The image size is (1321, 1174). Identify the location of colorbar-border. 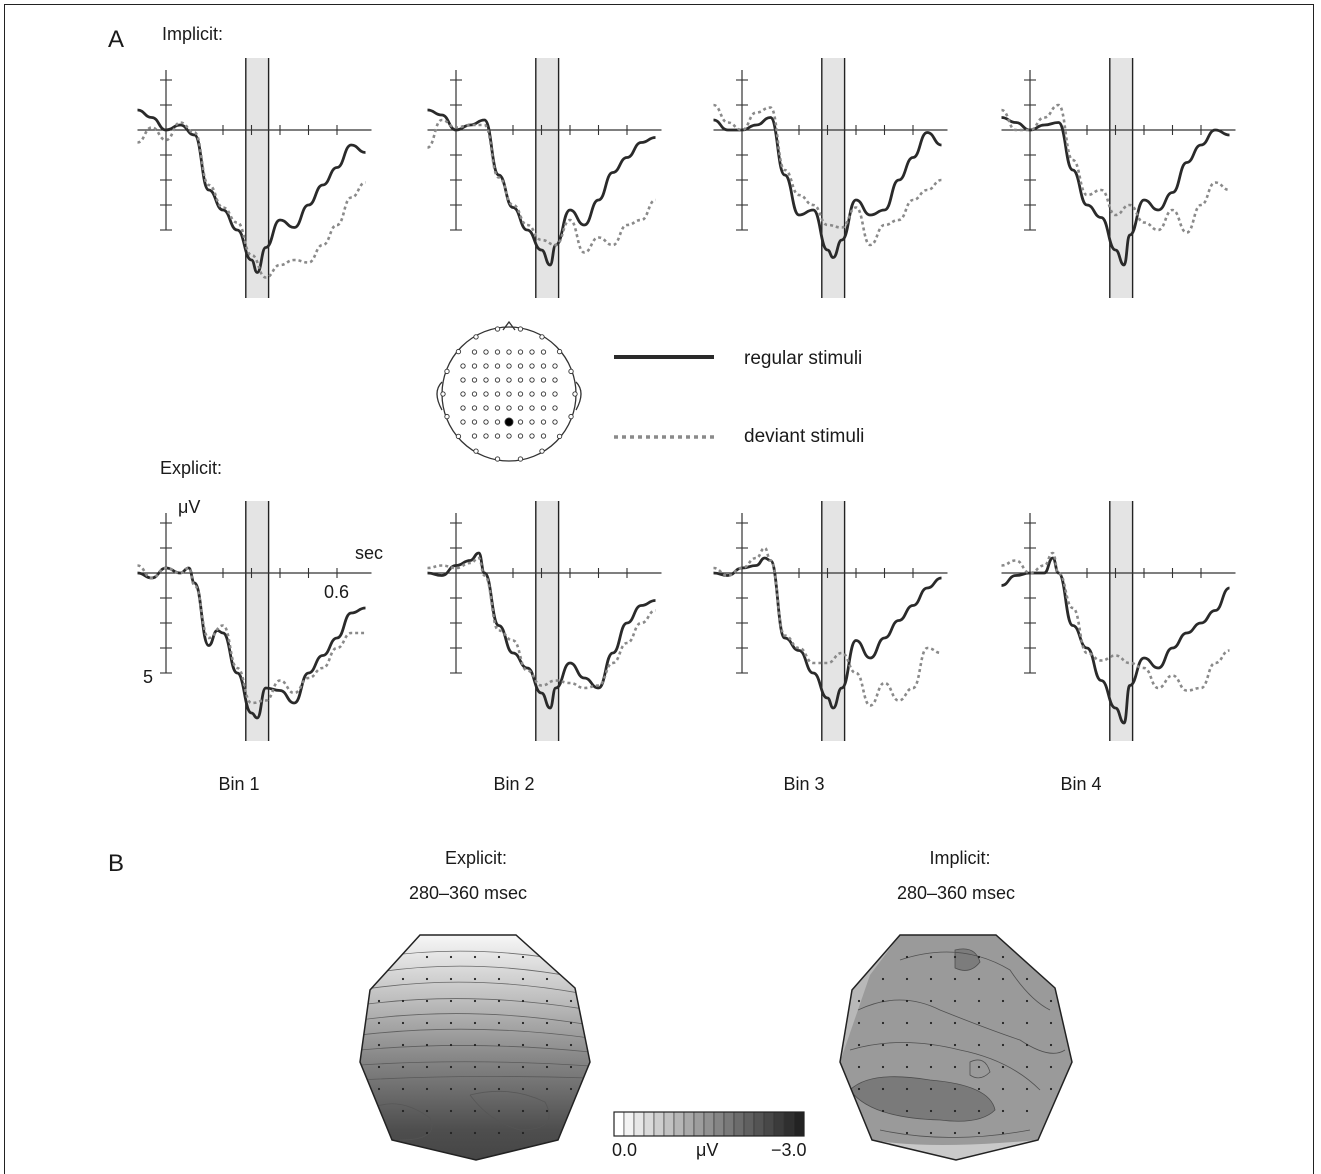
(709, 1124).